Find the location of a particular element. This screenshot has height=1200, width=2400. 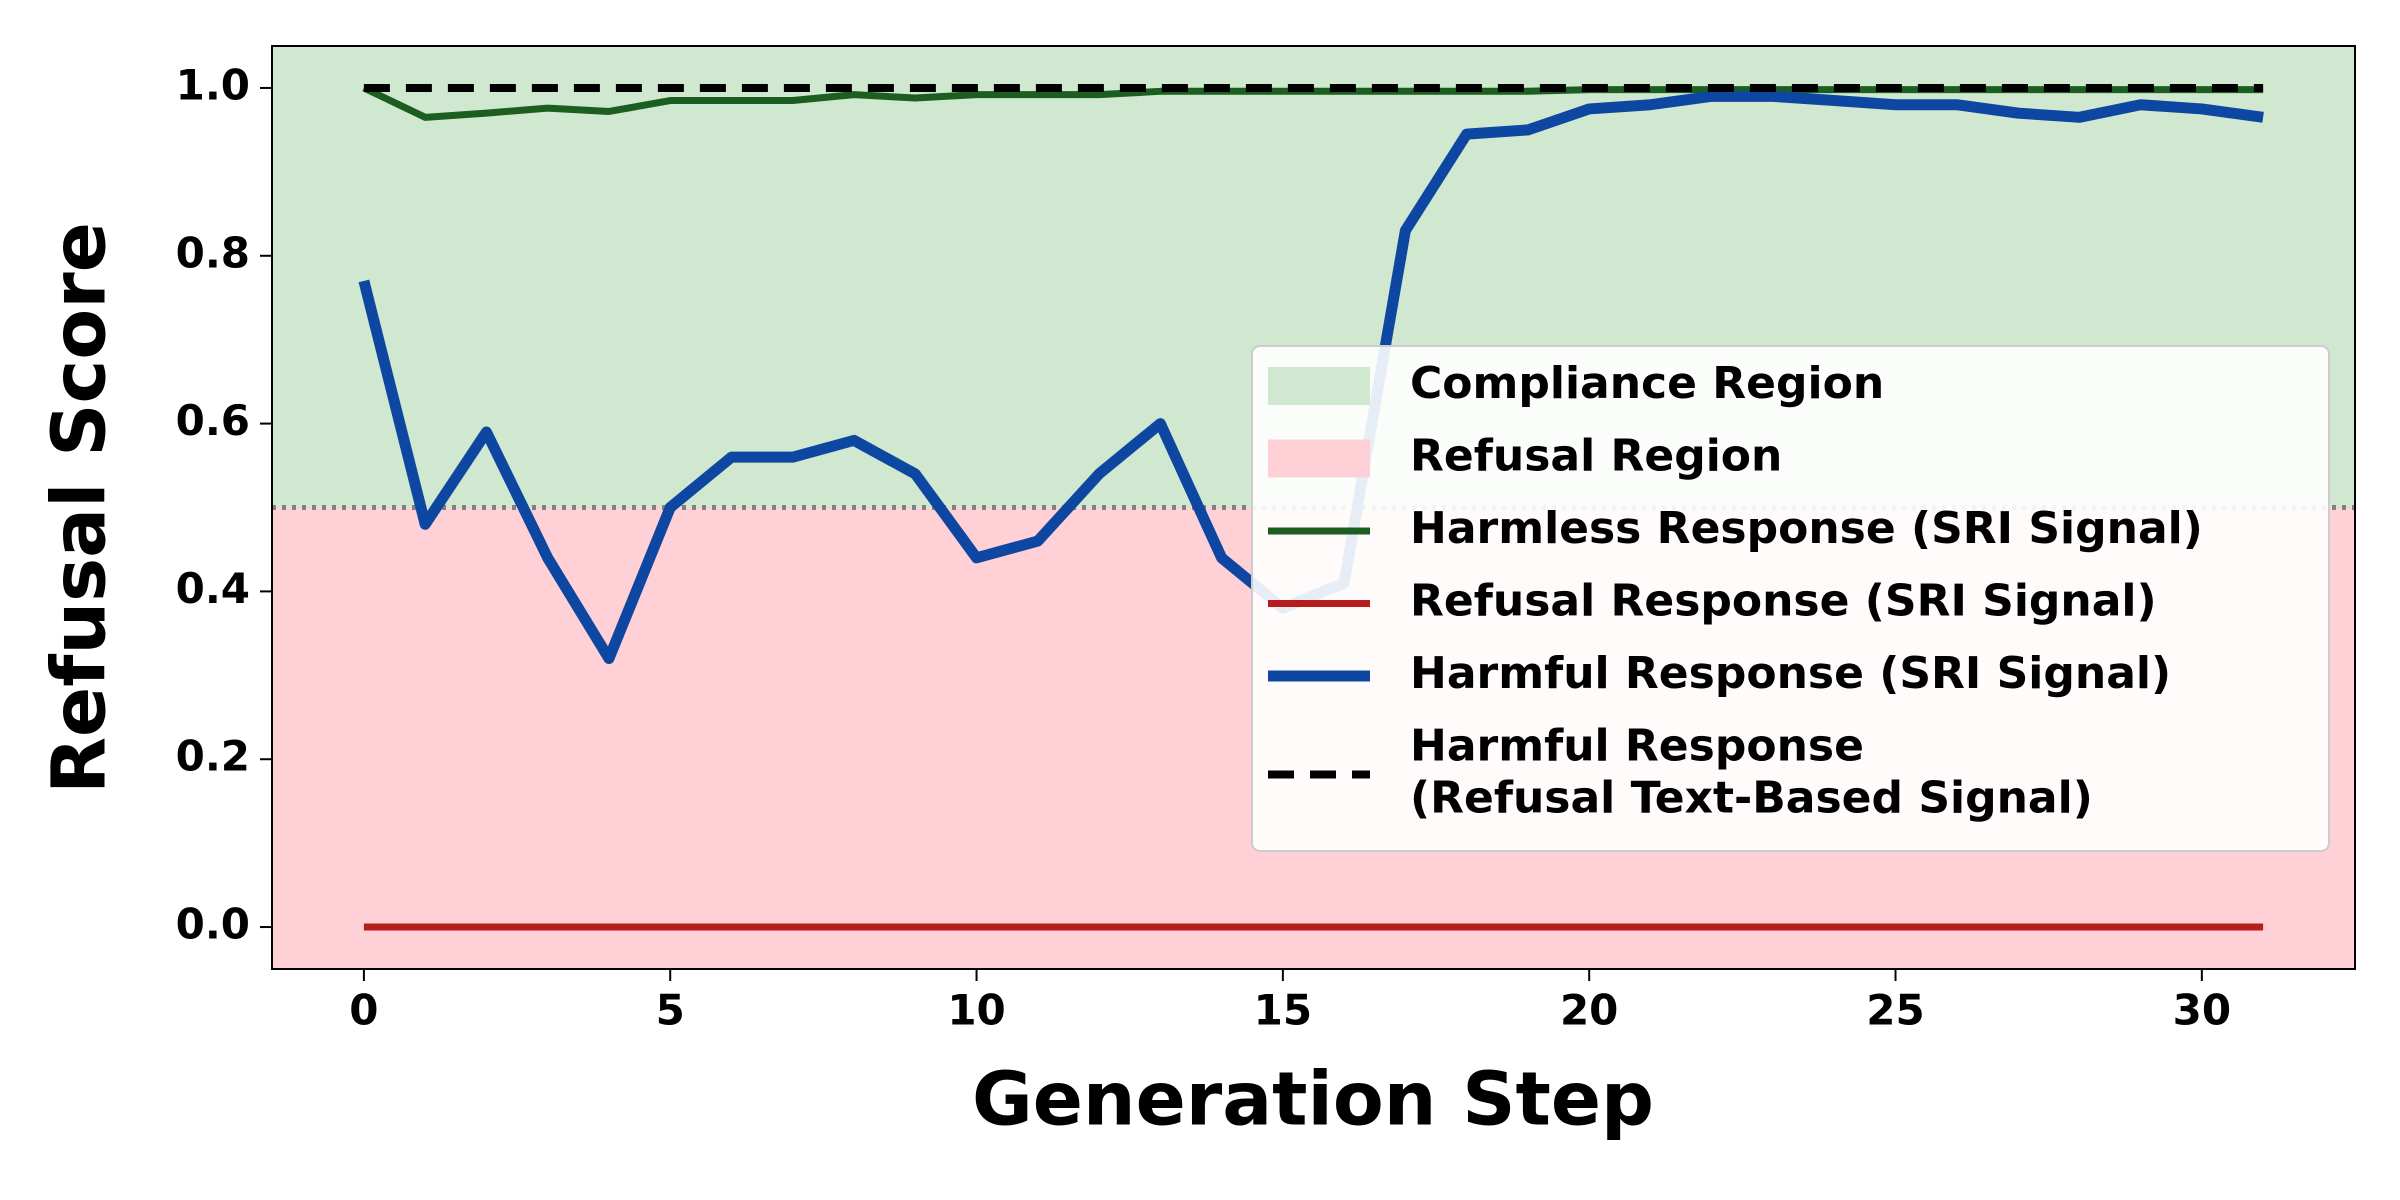

legend-label: Refusal Response (SRI Signal) is located at coordinates (1783, 601).